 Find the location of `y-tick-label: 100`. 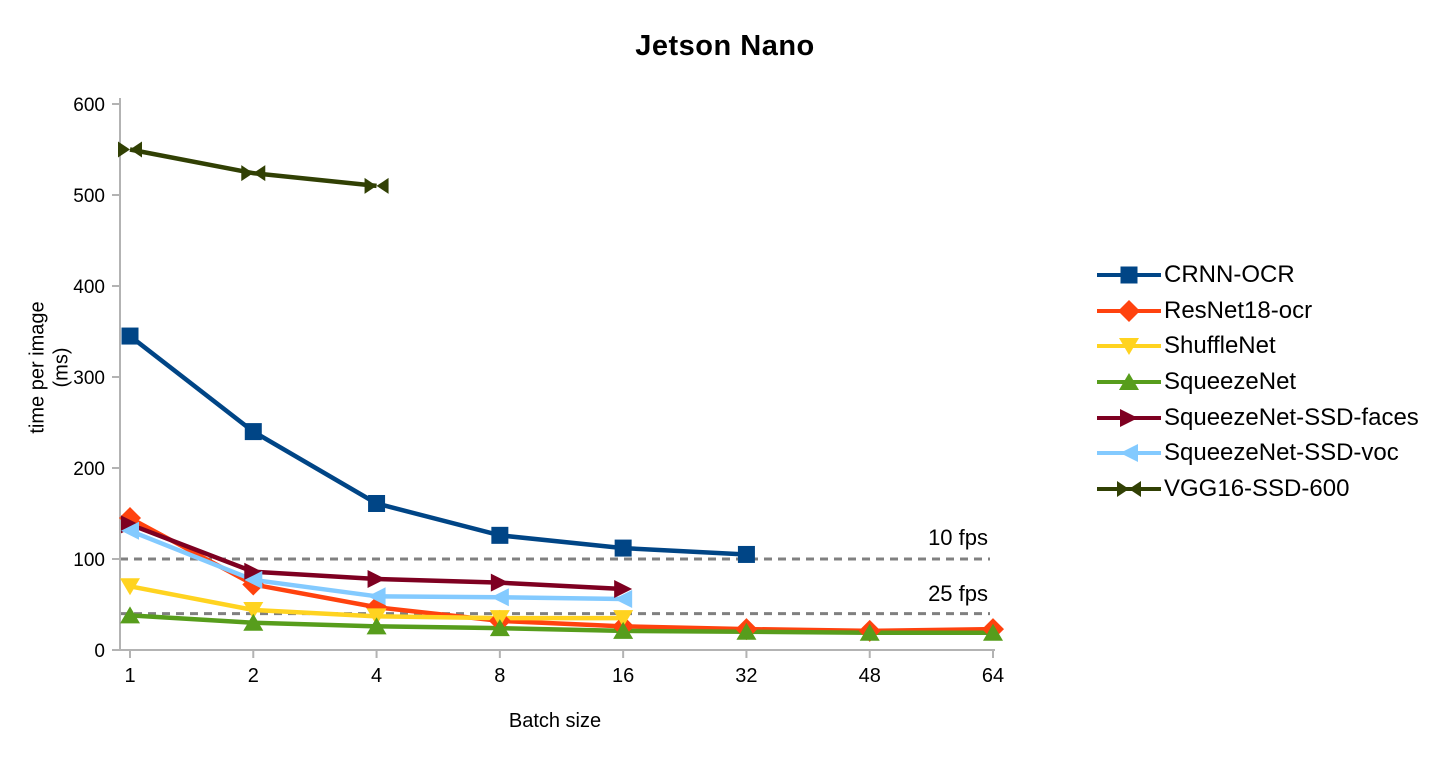

y-tick-label: 100 is located at coordinates (89, 560).